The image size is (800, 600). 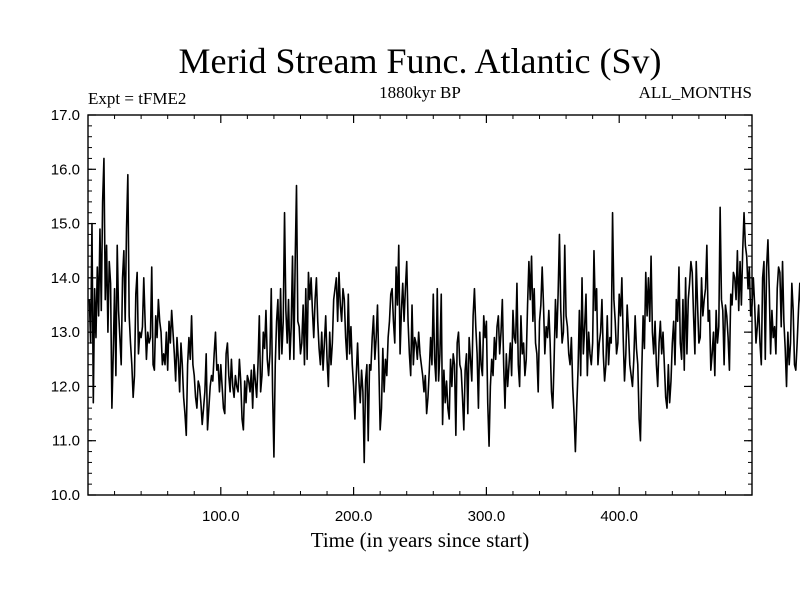 What do you see at coordinates (487, 516) in the screenshot?
I see `x-tick-label: 300.0` at bounding box center [487, 516].